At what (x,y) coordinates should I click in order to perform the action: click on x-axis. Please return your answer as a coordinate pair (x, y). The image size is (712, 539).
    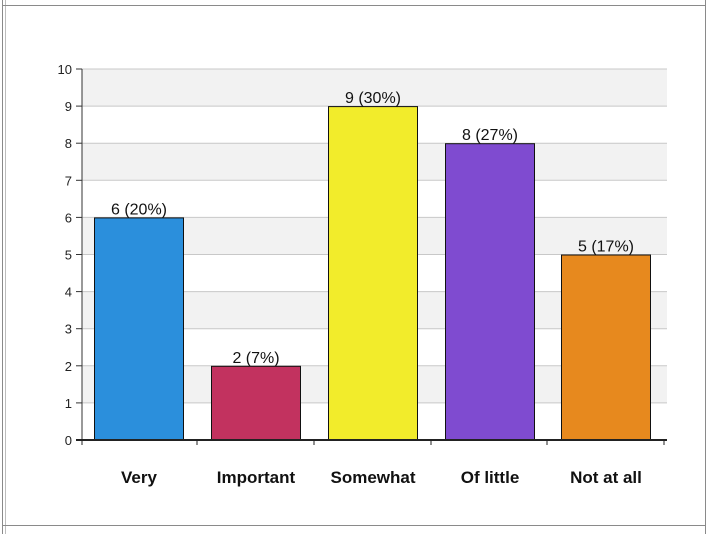
    Looking at the image, I should click on (371, 442).